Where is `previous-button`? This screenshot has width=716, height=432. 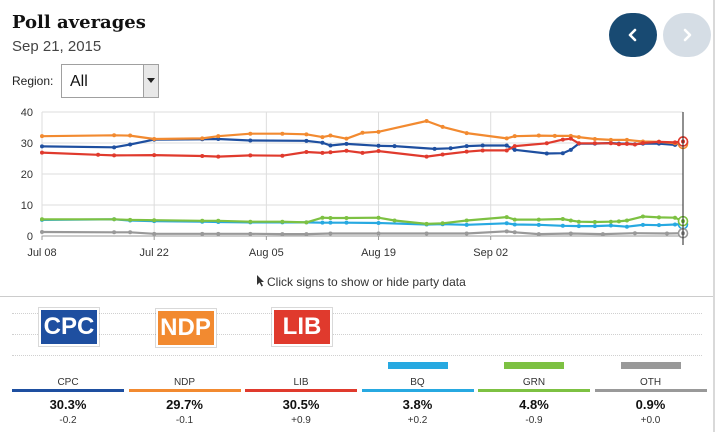 previous-button is located at coordinates (633, 35).